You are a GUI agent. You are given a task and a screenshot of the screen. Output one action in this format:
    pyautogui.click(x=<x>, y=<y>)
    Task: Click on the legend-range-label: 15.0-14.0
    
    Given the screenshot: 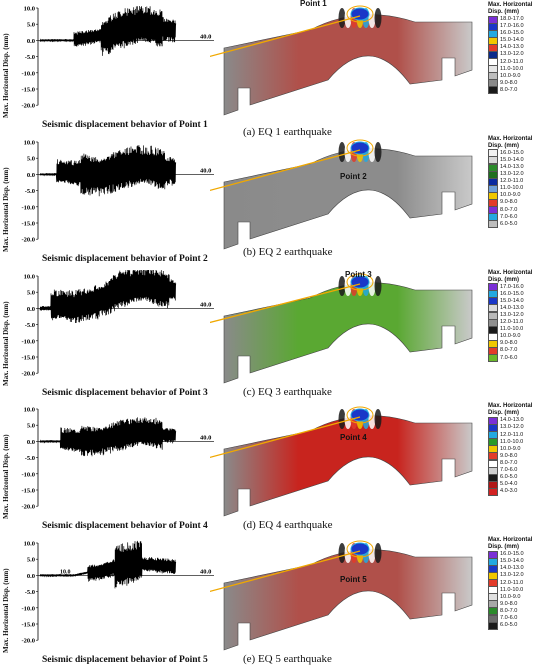 What is the action you would take?
    pyautogui.click(x=512, y=159)
    